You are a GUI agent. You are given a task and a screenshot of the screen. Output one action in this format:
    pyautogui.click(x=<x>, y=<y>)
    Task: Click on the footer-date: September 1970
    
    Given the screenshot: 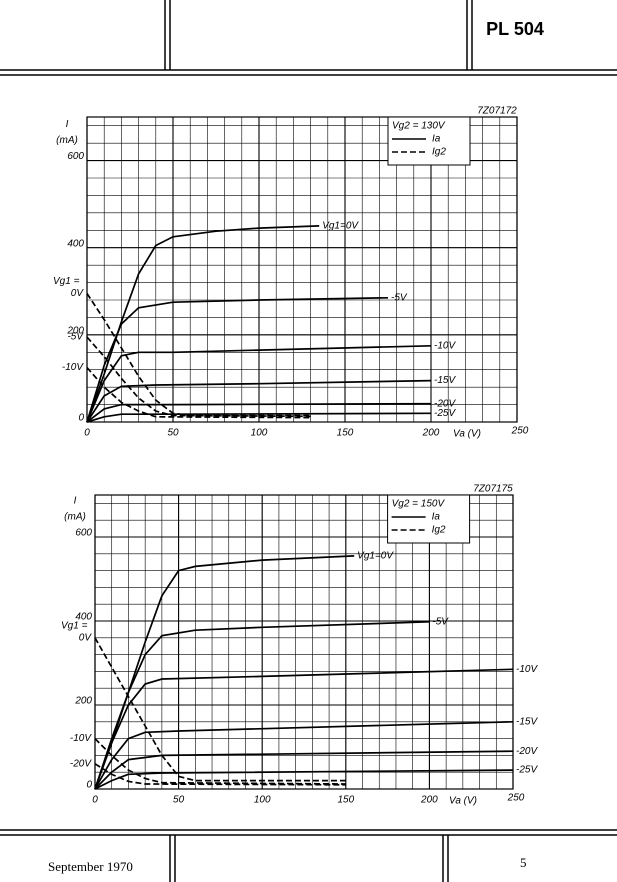 What is the action you would take?
    pyautogui.click(x=90, y=866)
    